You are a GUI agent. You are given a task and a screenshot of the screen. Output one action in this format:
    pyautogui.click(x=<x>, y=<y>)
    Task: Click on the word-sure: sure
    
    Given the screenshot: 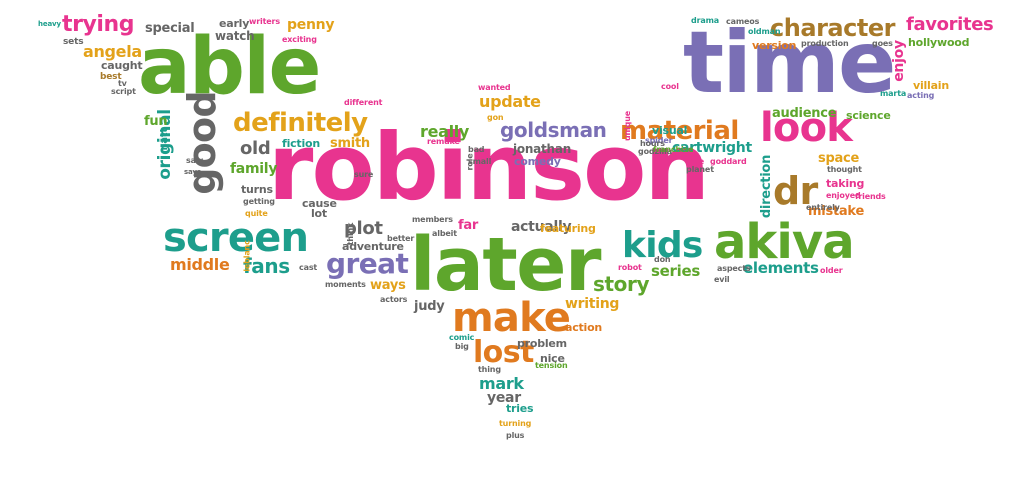 What is the action you would take?
    pyautogui.click(x=364, y=174)
    